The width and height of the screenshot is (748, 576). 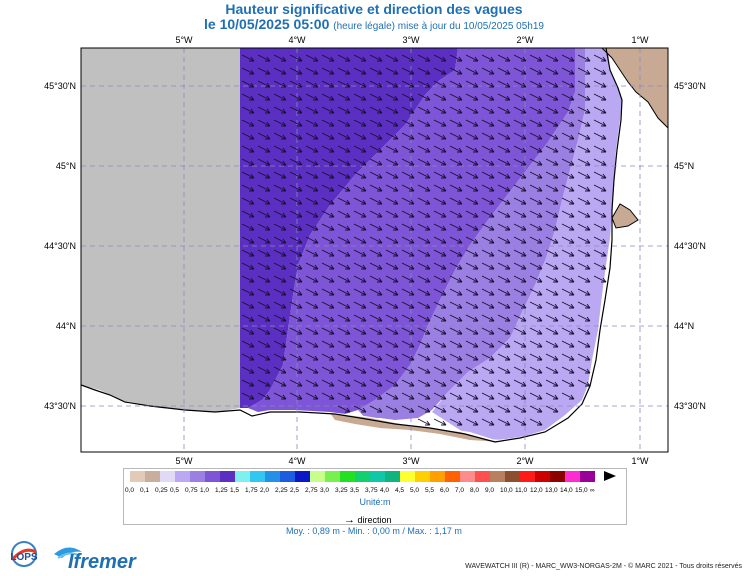 I want to click on lon-label-bottom: 4°W, so click(x=297, y=461).